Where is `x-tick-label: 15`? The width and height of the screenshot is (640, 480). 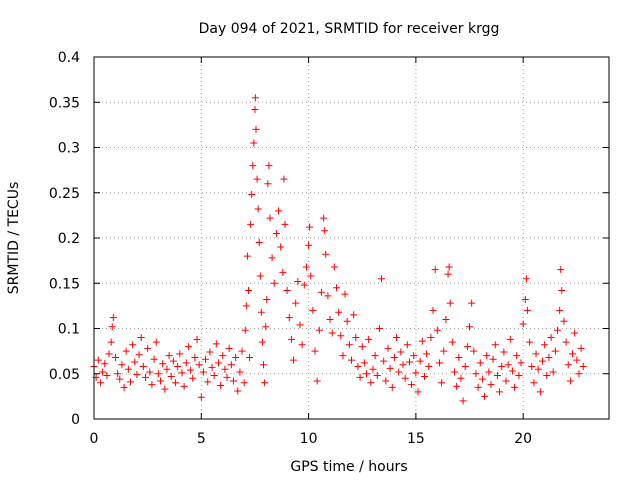
x-tick-label: 15 is located at coordinates (416, 439).